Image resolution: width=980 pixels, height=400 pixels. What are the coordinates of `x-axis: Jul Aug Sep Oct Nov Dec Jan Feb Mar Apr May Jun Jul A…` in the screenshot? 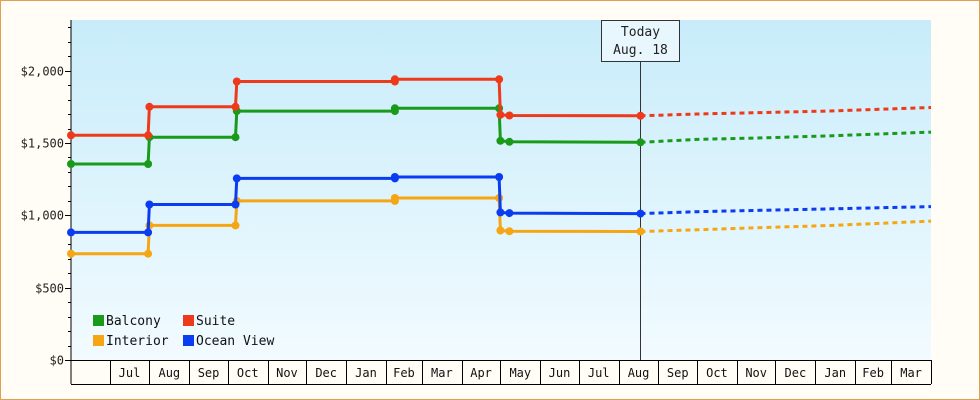 It's located at (501, 372).